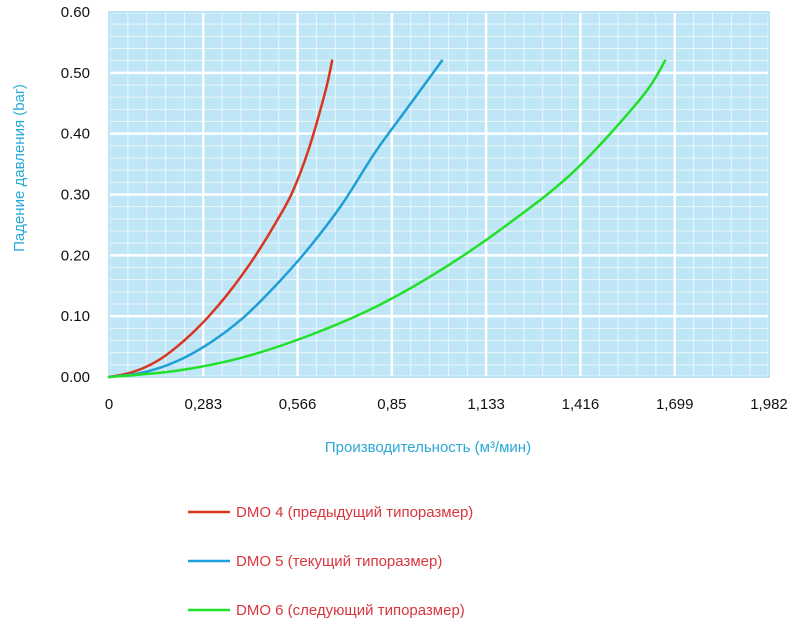 This screenshot has width=800, height=631. What do you see at coordinates (75, 12) in the screenshot?
I see `y-tick-label: 0.60` at bounding box center [75, 12].